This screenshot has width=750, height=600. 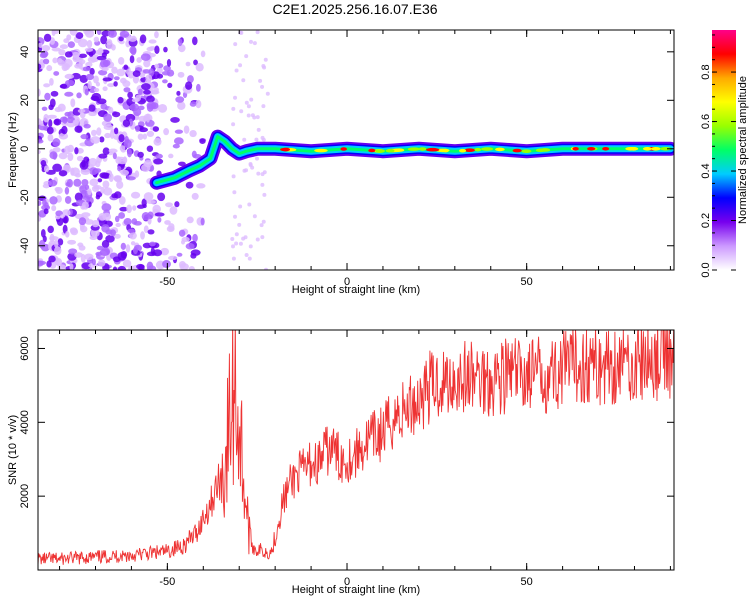 What do you see at coordinates (347, 582) in the screenshot?
I see `snr-xtick-label: 0` at bounding box center [347, 582].